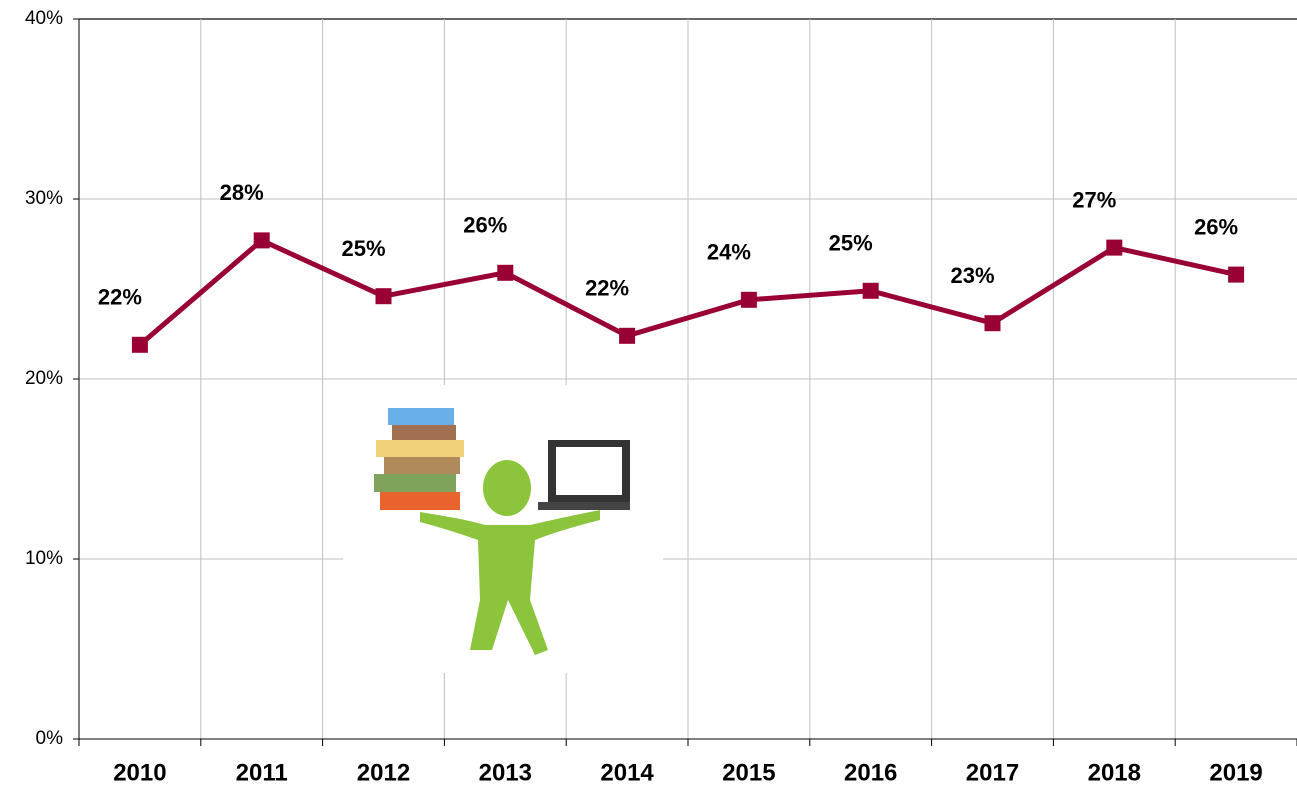 The width and height of the screenshot is (1297, 789). Describe the element at coordinates (627, 772) in the screenshot. I see `x-tick-label: 2014` at that location.